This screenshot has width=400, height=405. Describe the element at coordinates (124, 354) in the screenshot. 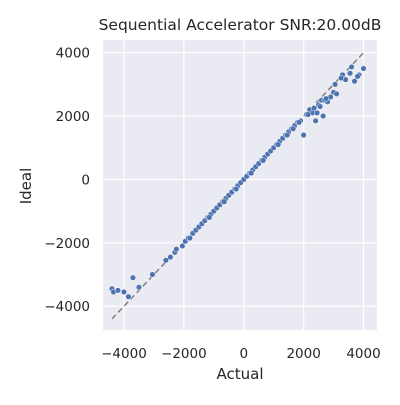

I see `x-tick-label: −4000` at that location.